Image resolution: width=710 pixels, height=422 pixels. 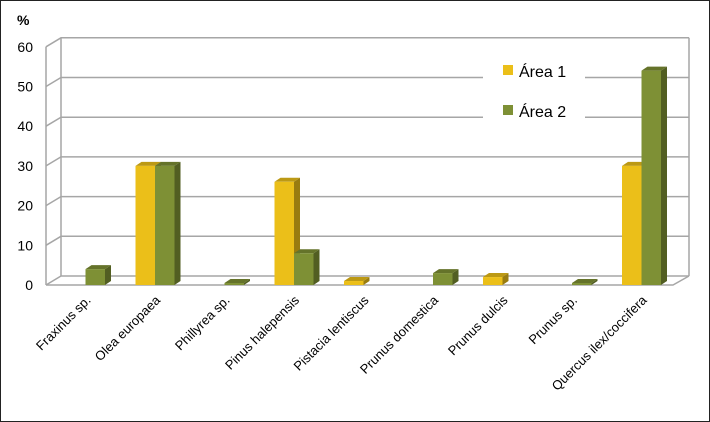 I want to click on floor-edge, so click(x=368, y=280).